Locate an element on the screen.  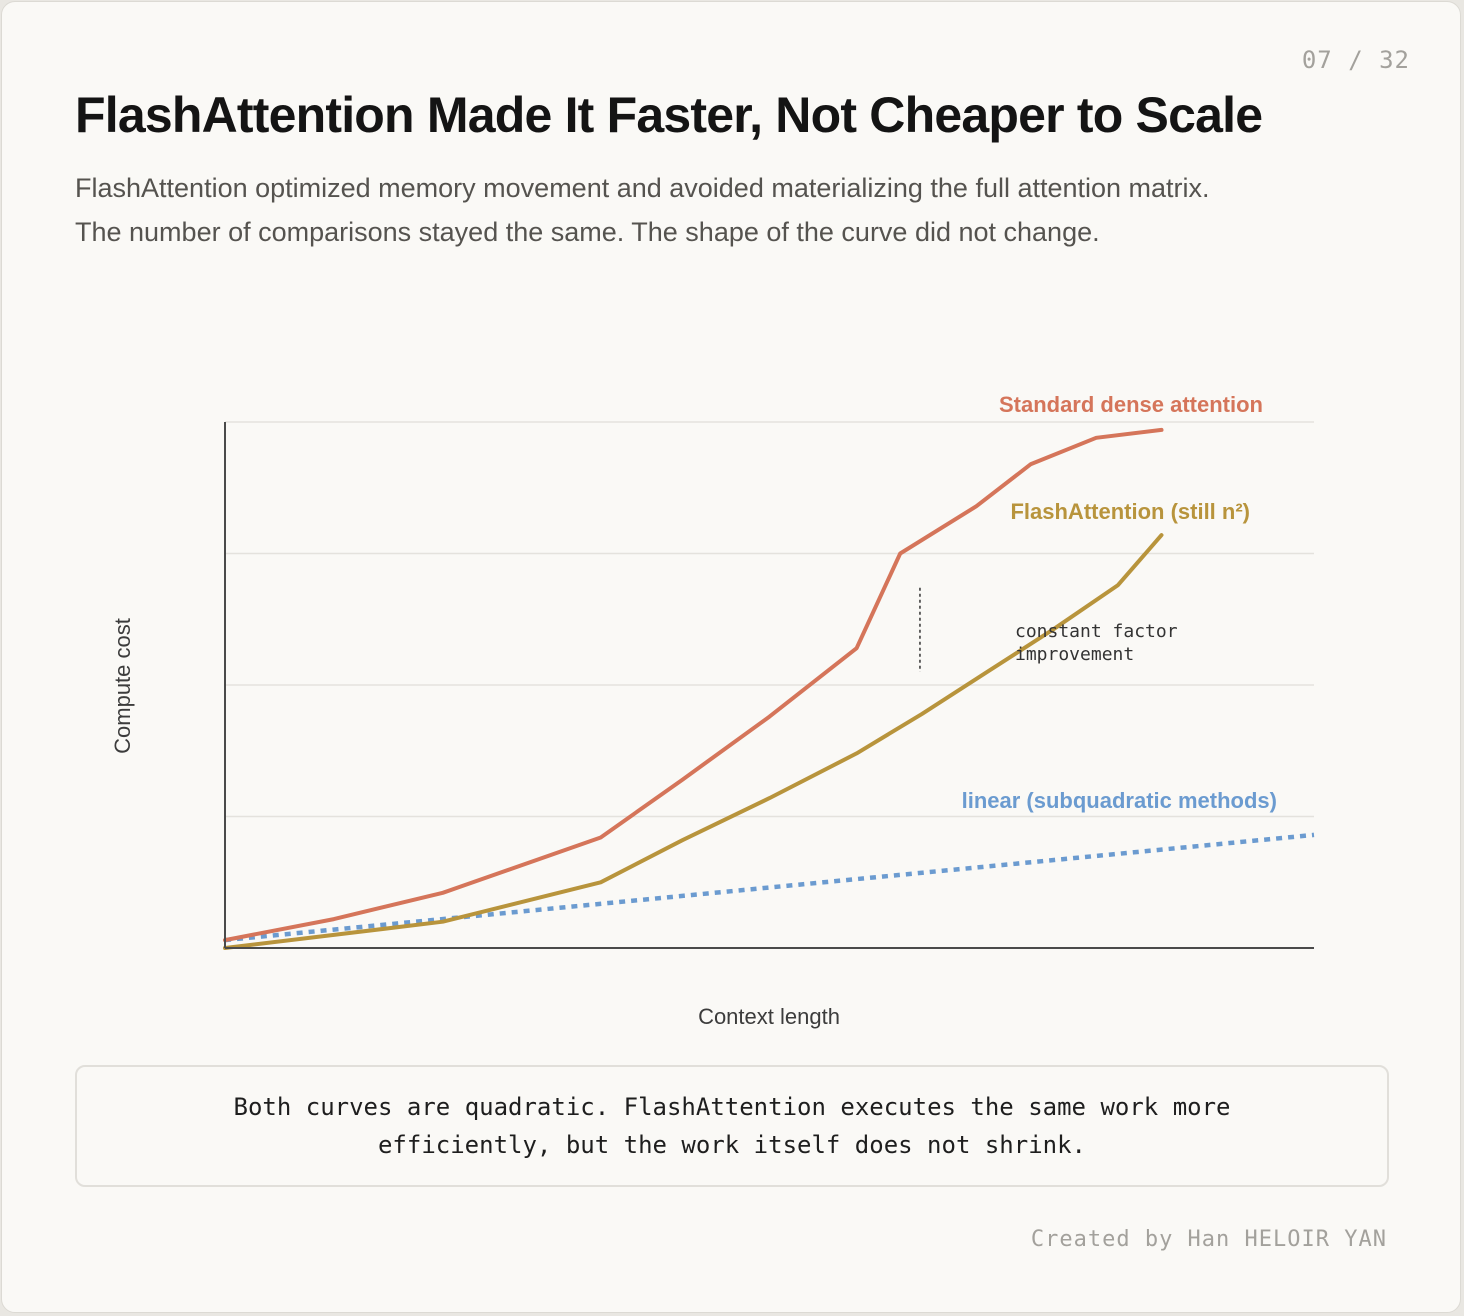
x-axis-label: Context length is located at coordinates (769, 1016).